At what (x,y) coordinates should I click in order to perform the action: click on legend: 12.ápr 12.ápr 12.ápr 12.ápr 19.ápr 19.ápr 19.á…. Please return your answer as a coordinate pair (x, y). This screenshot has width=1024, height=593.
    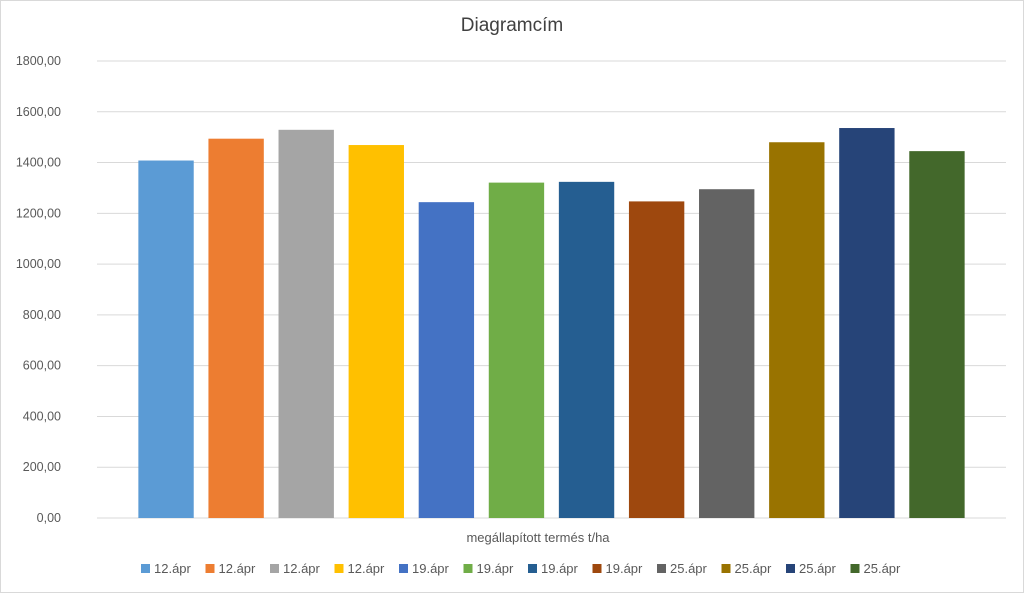
    Looking at the image, I should click on (521, 568).